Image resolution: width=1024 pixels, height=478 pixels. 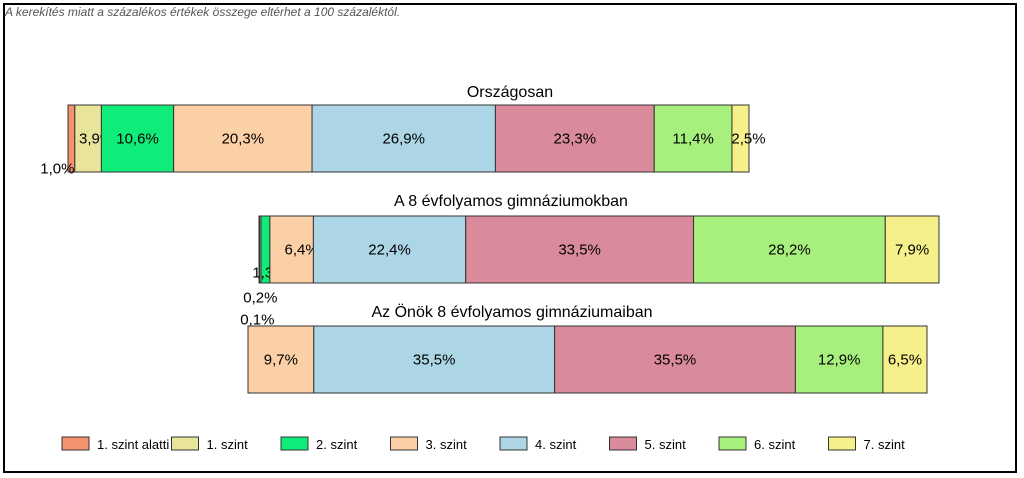 I want to click on data-label-2-level-5: 33,5%, so click(x=579, y=250).